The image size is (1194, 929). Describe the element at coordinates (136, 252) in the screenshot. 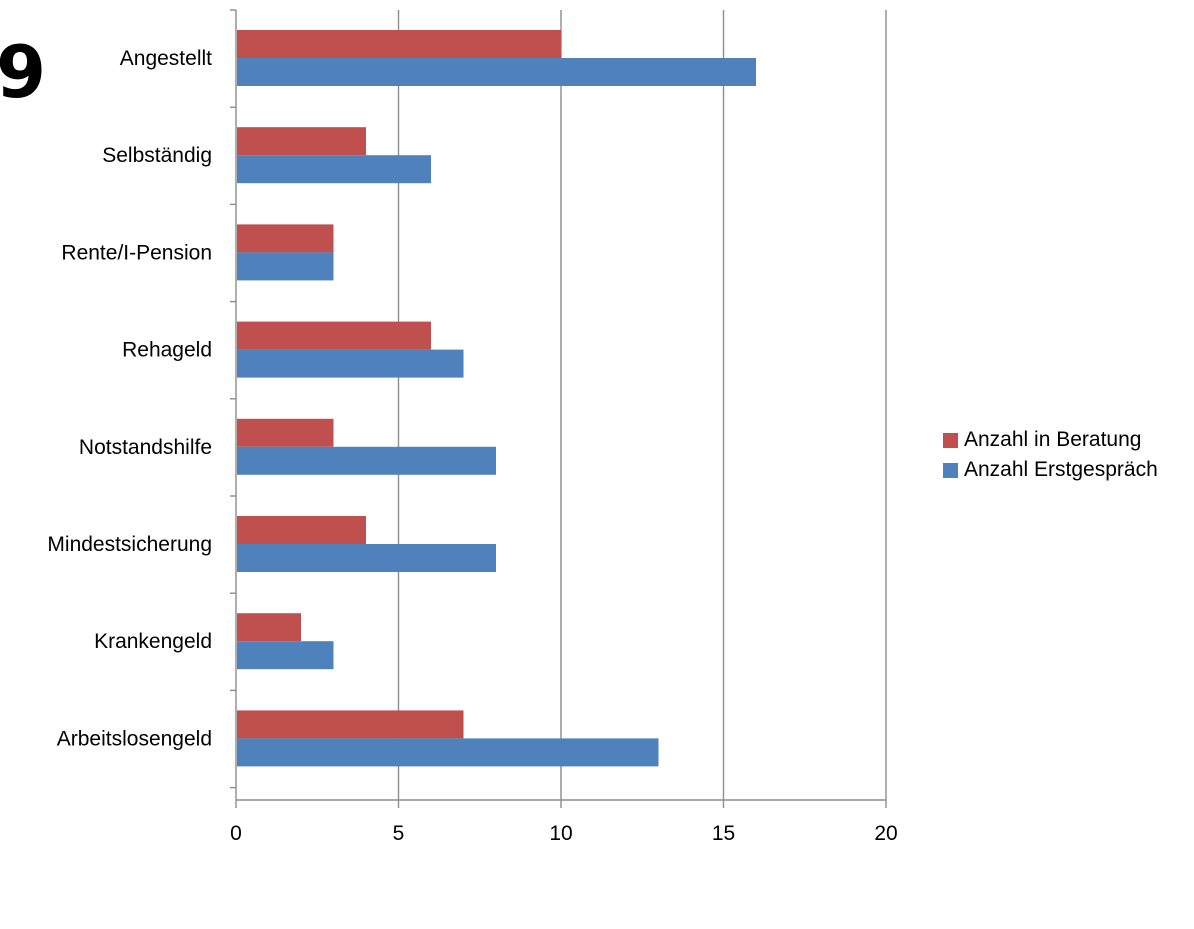

I see `category-label: Rente/I-Pension` at that location.